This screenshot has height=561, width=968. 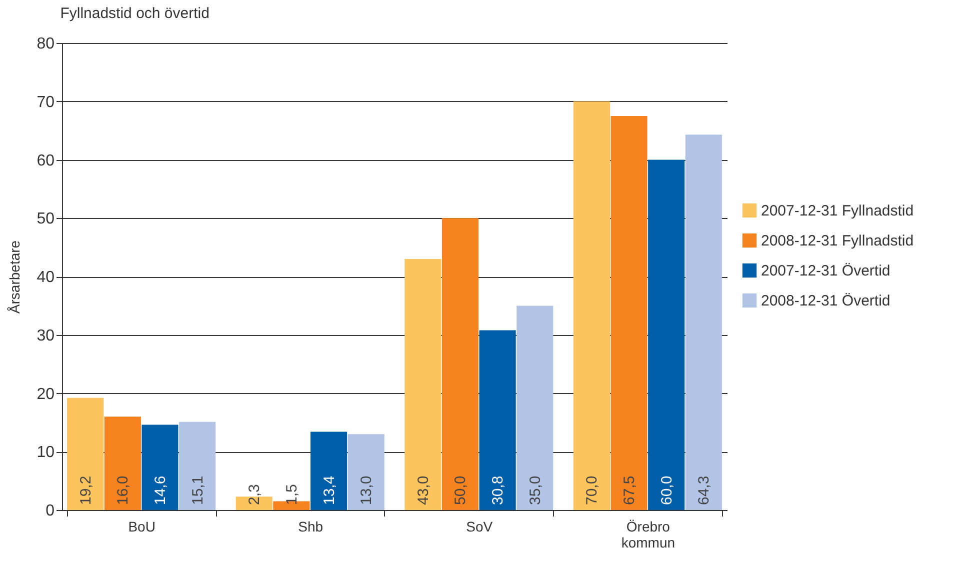 What do you see at coordinates (648, 534) in the screenshot?
I see `x-tick-label: Örebro kommun` at bounding box center [648, 534].